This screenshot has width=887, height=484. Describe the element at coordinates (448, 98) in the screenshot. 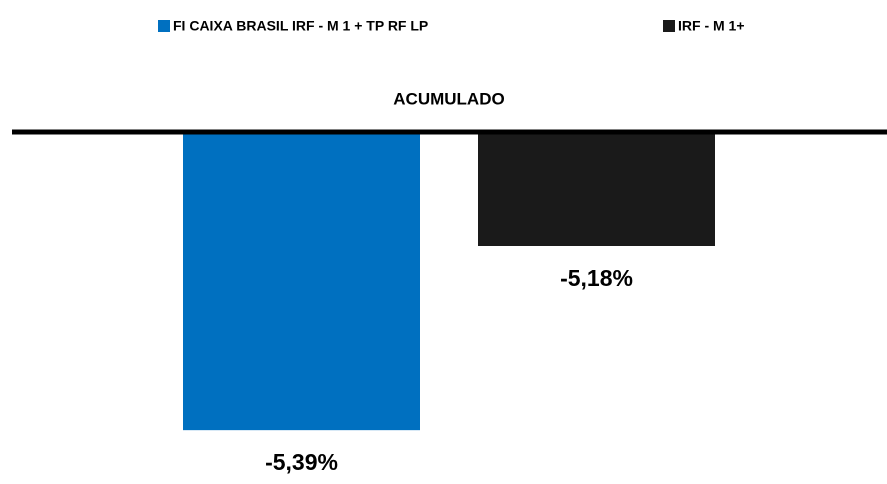

I see `category-label: ACUMULADO` at that location.